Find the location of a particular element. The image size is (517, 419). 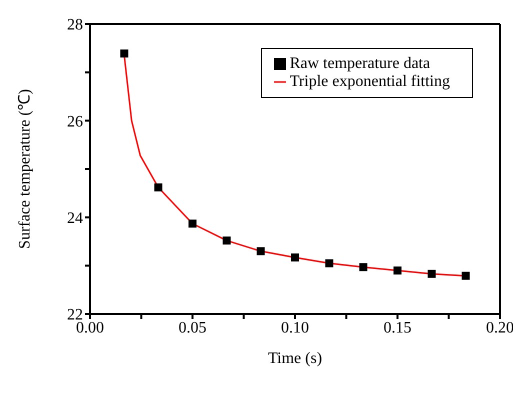

x-tick-label: 0.00 is located at coordinates (90, 327).